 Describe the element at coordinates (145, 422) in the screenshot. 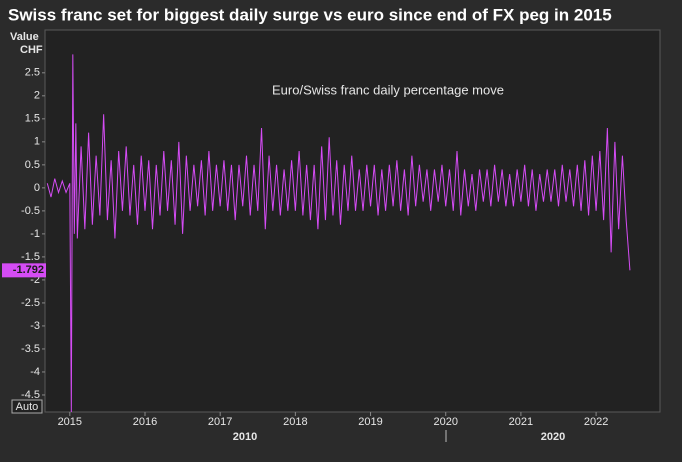

I see `x-tick-label: 2016` at that location.